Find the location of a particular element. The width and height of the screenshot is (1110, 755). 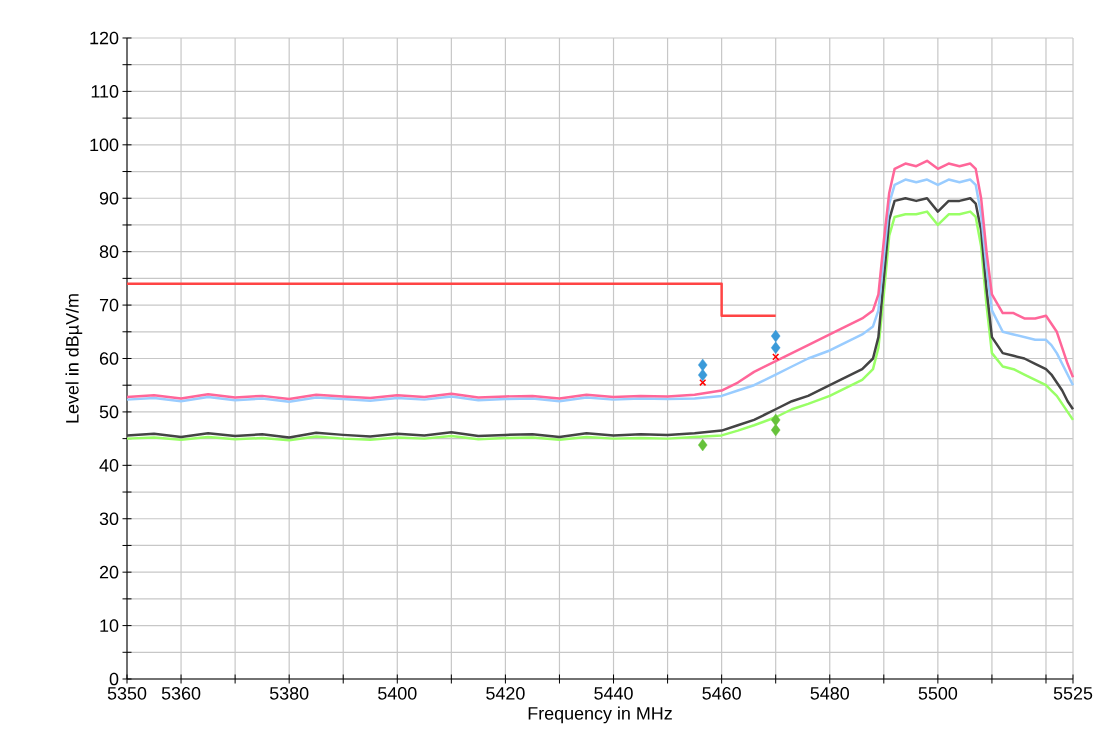

y-tick-label: 20 is located at coordinates (109, 572).